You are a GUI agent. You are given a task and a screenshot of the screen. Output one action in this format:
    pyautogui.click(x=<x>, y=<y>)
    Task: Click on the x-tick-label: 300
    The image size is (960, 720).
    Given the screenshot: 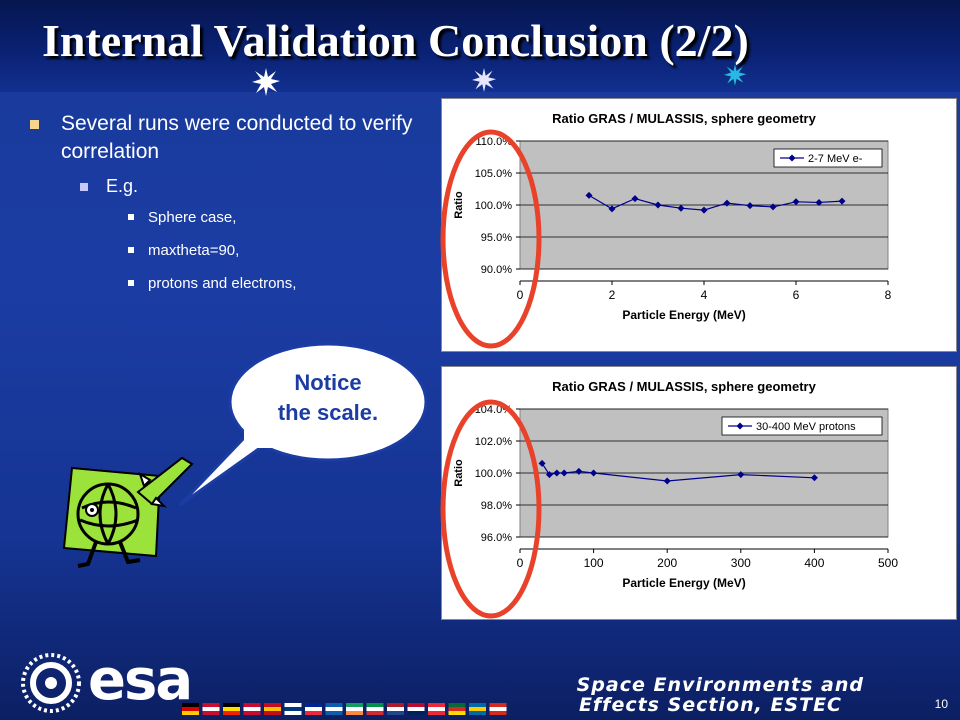 What is the action you would take?
    pyautogui.click(x=741, y=563)
    